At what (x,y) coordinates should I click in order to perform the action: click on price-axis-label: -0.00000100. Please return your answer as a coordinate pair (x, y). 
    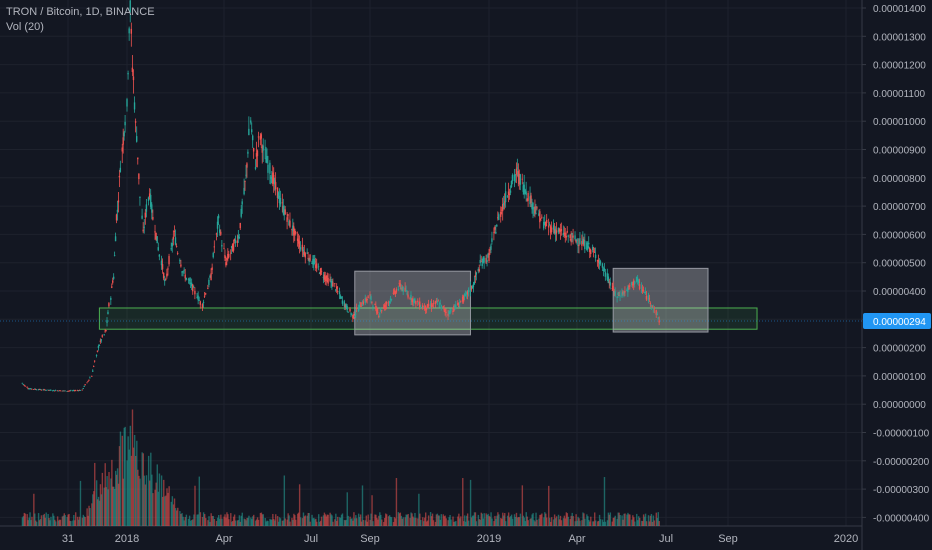
    Looking at the image, I should click on (901, 434).